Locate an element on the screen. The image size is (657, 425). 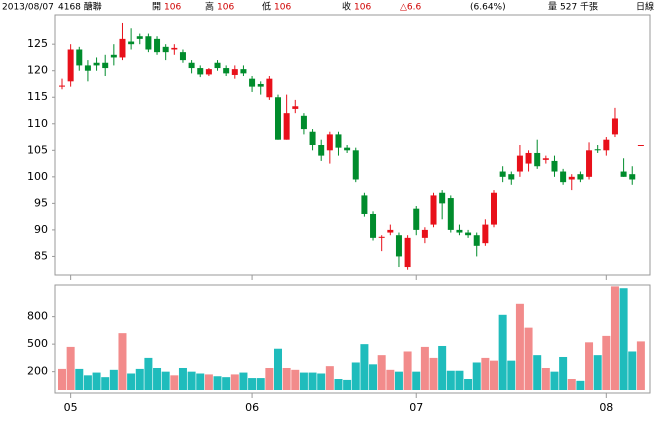
y-tick-label: 115 is located at coordinates (37, 96).